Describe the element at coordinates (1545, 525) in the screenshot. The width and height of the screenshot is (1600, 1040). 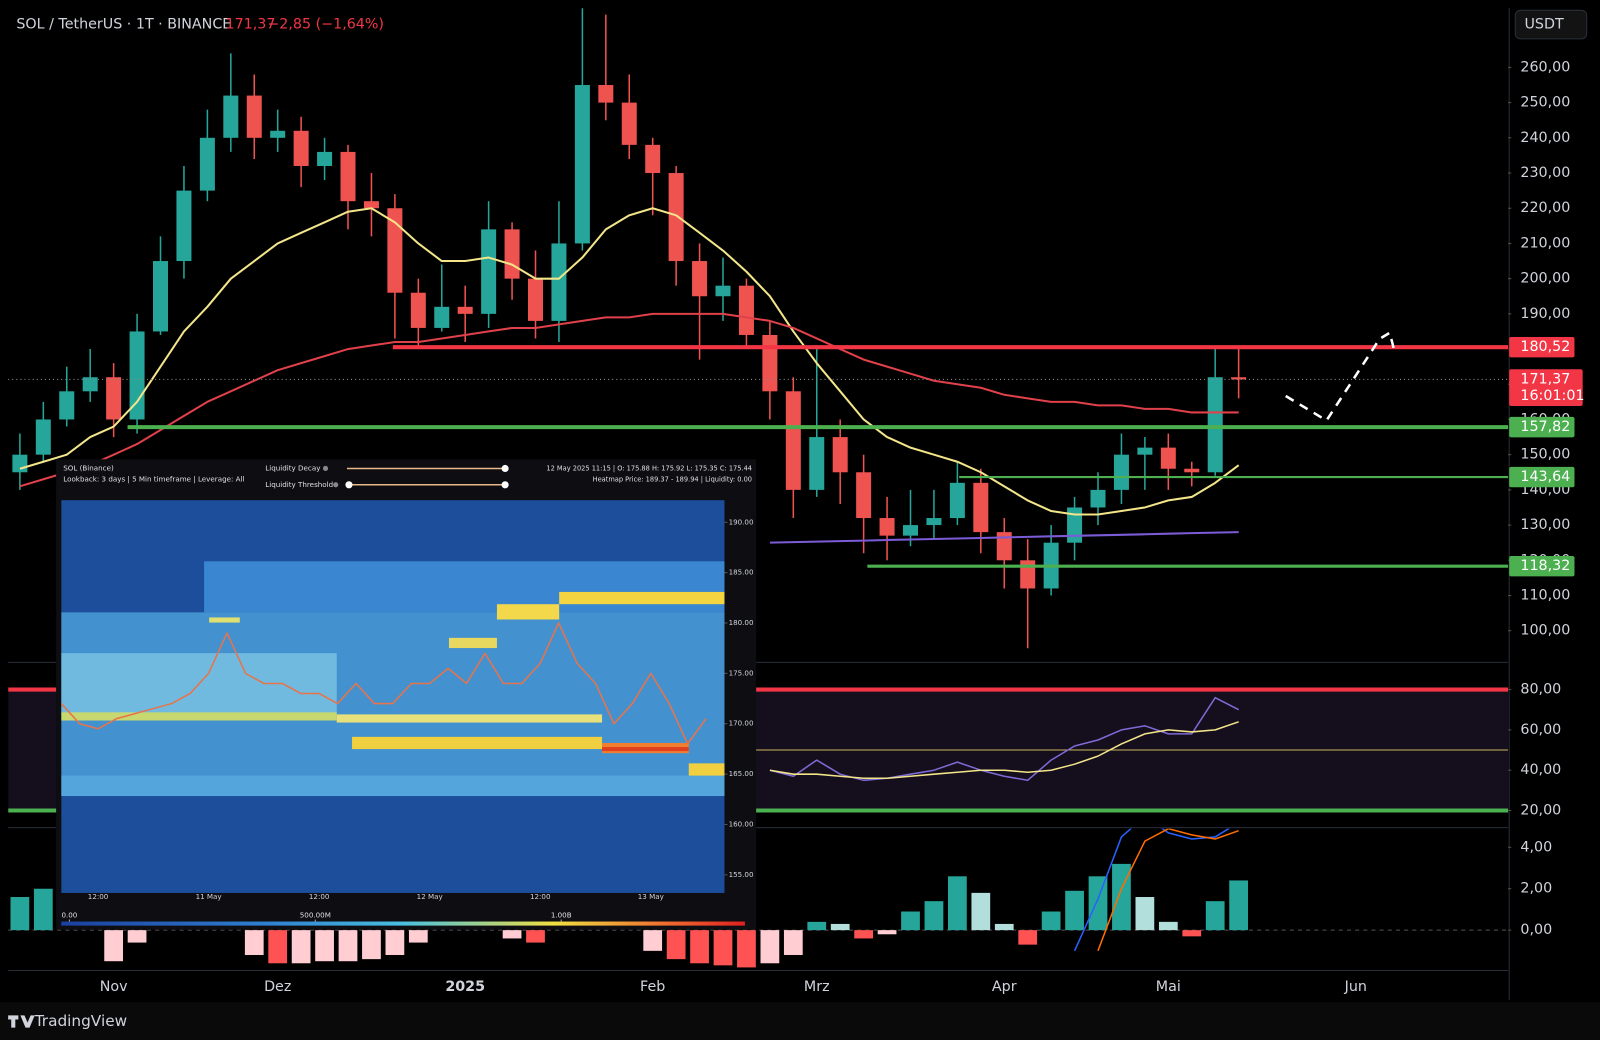
I see `y-tick-label: 130,00` at that location.